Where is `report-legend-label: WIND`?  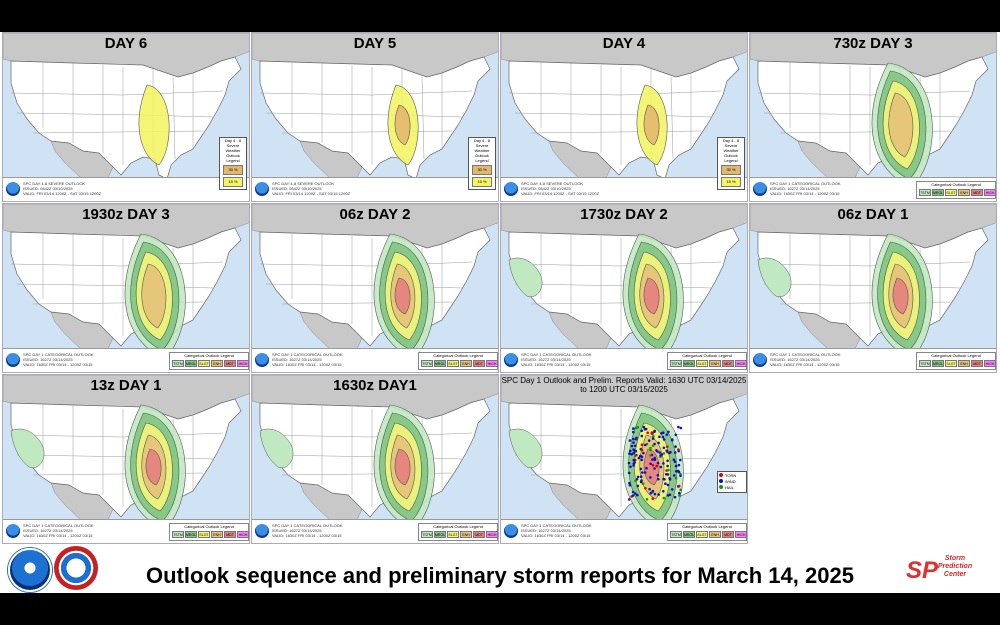 report-legend-label: WIND is located at coordinates (730, 481).